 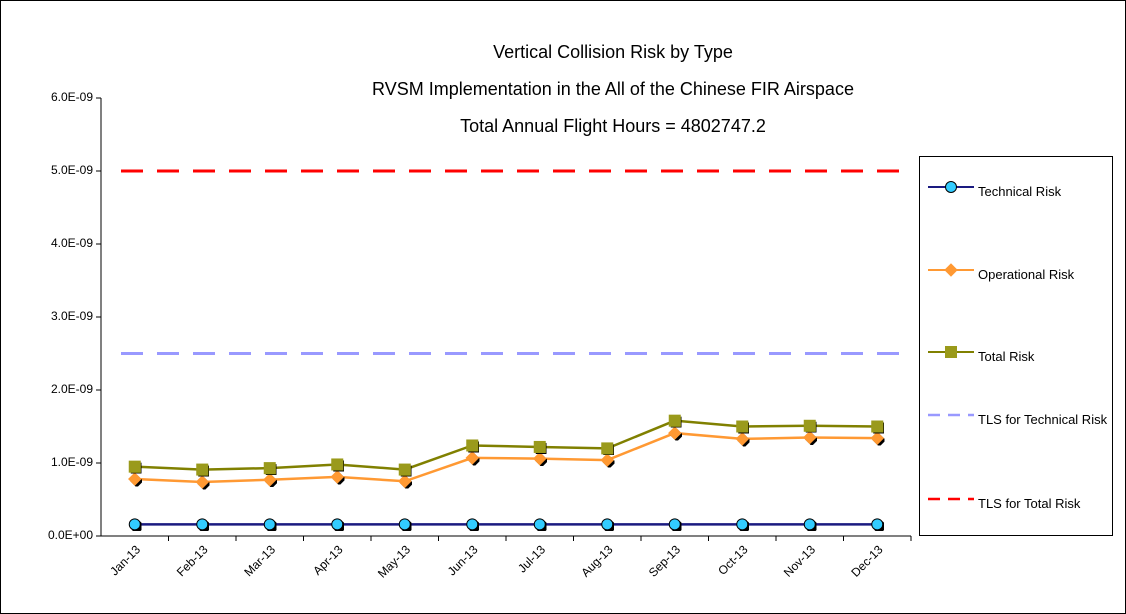 What do you see at coordinates (72, 97) in the screenshot?
I see `y-tick-label: 6.0E-09` at bounding box center [72, 97].